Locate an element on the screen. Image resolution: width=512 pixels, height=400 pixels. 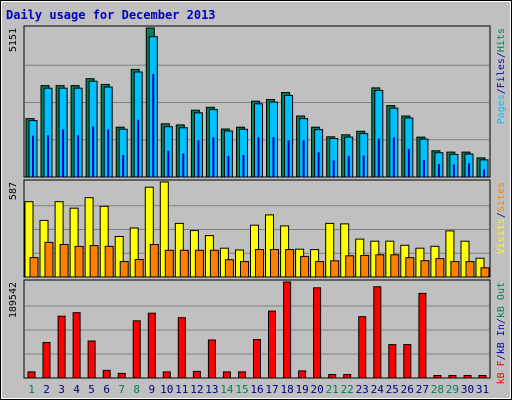
legend-visits-sites-2: Sites is located at coordinates (501, 197).